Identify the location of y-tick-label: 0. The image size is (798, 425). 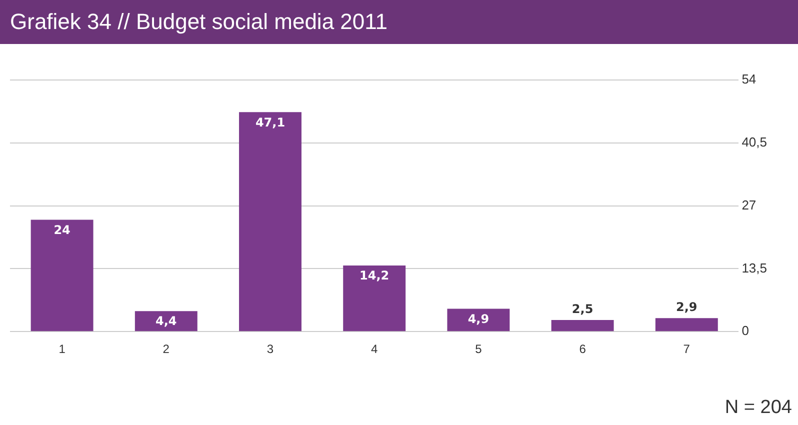
(745, 330).